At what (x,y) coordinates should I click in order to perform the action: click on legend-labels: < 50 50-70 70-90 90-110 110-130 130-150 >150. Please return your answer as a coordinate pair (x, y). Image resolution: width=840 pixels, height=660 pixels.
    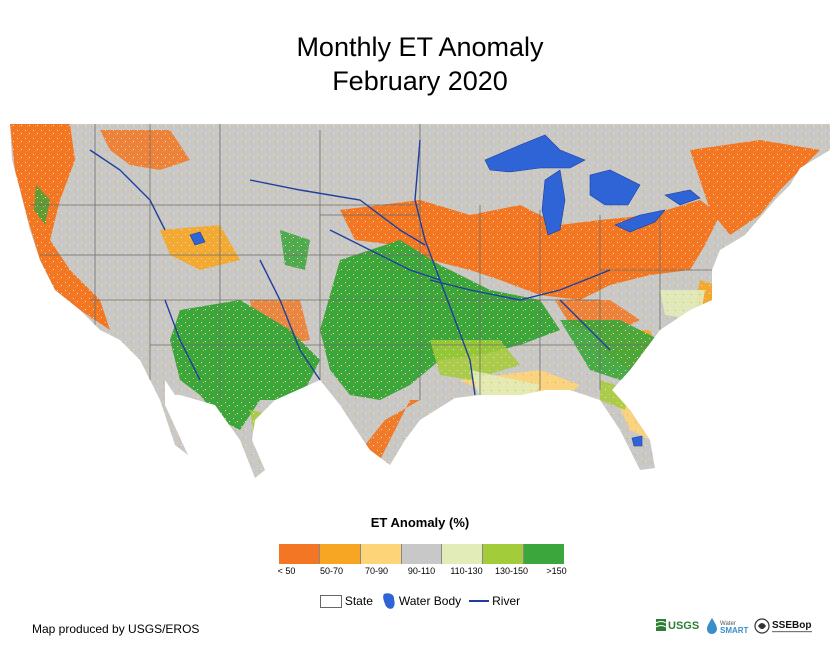
    Looking at the image, I should click on (421, 571).